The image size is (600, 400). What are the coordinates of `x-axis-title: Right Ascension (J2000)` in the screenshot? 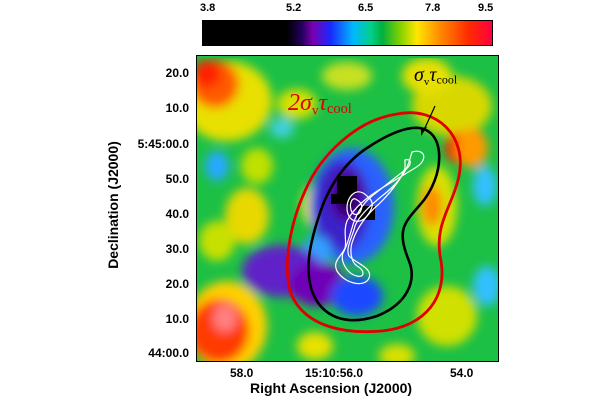 It's located at (331, 388).